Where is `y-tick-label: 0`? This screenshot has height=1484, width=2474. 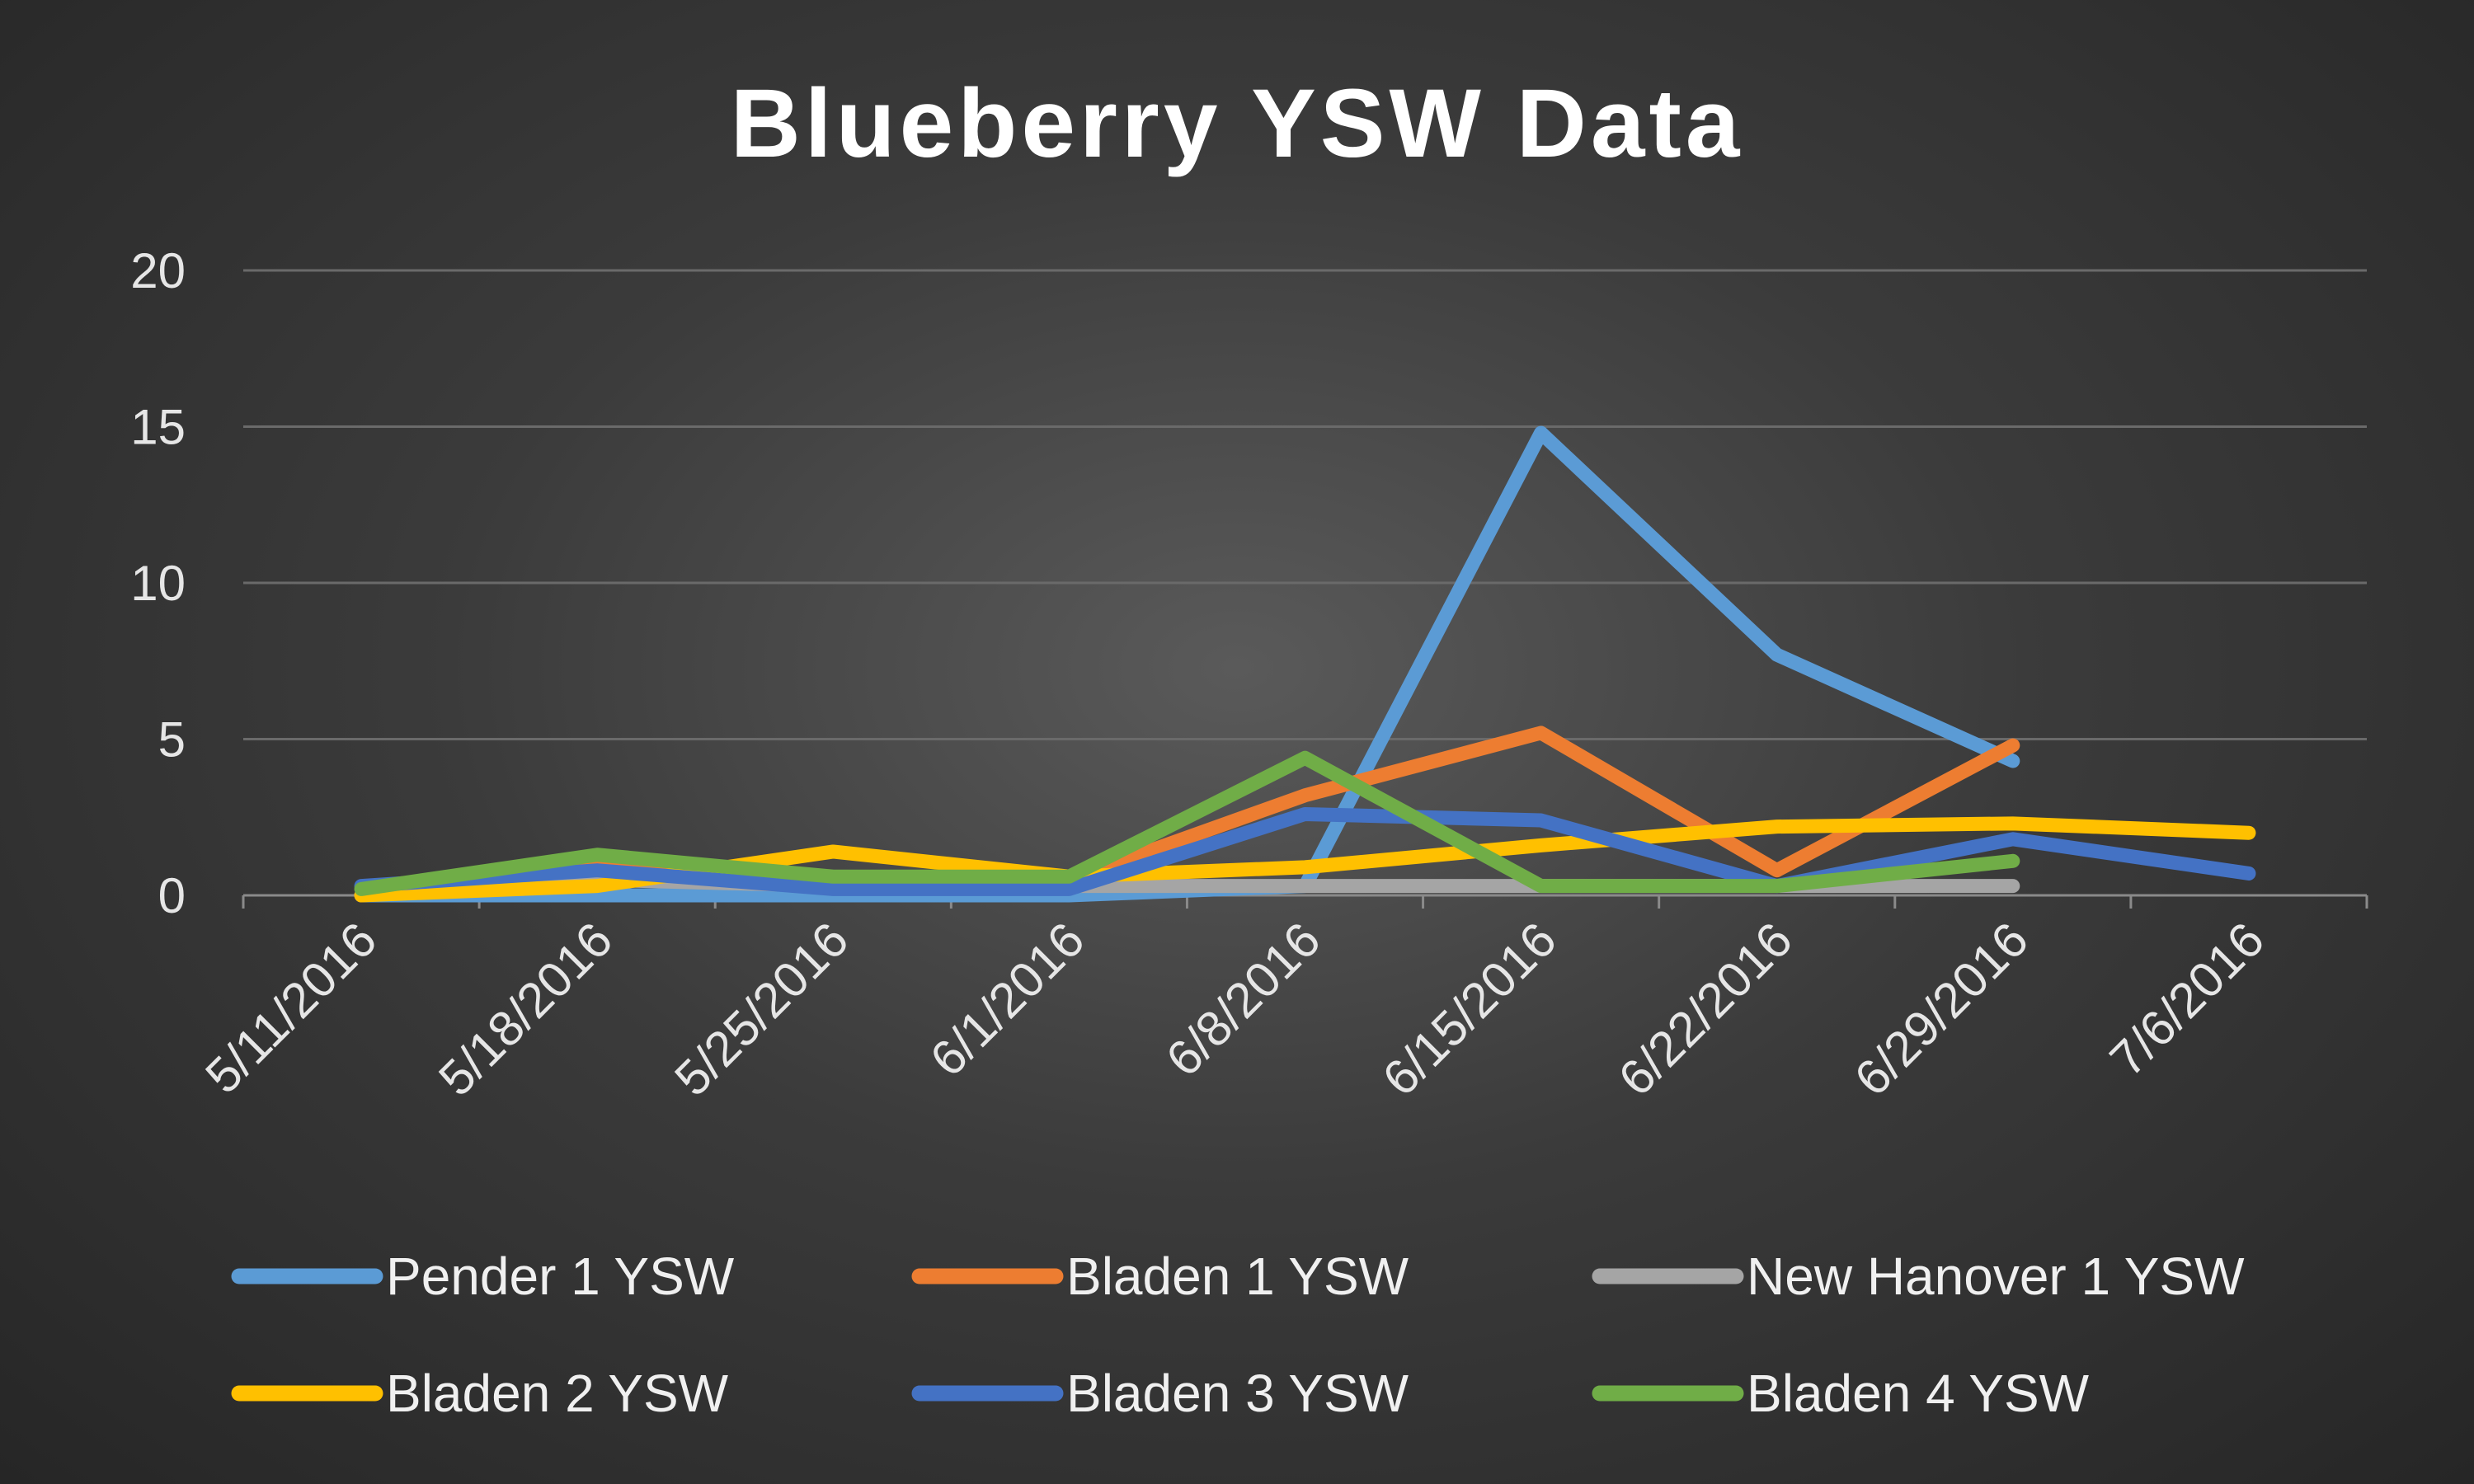 y-tick-label: 0 is located at coordinates (172, 896).